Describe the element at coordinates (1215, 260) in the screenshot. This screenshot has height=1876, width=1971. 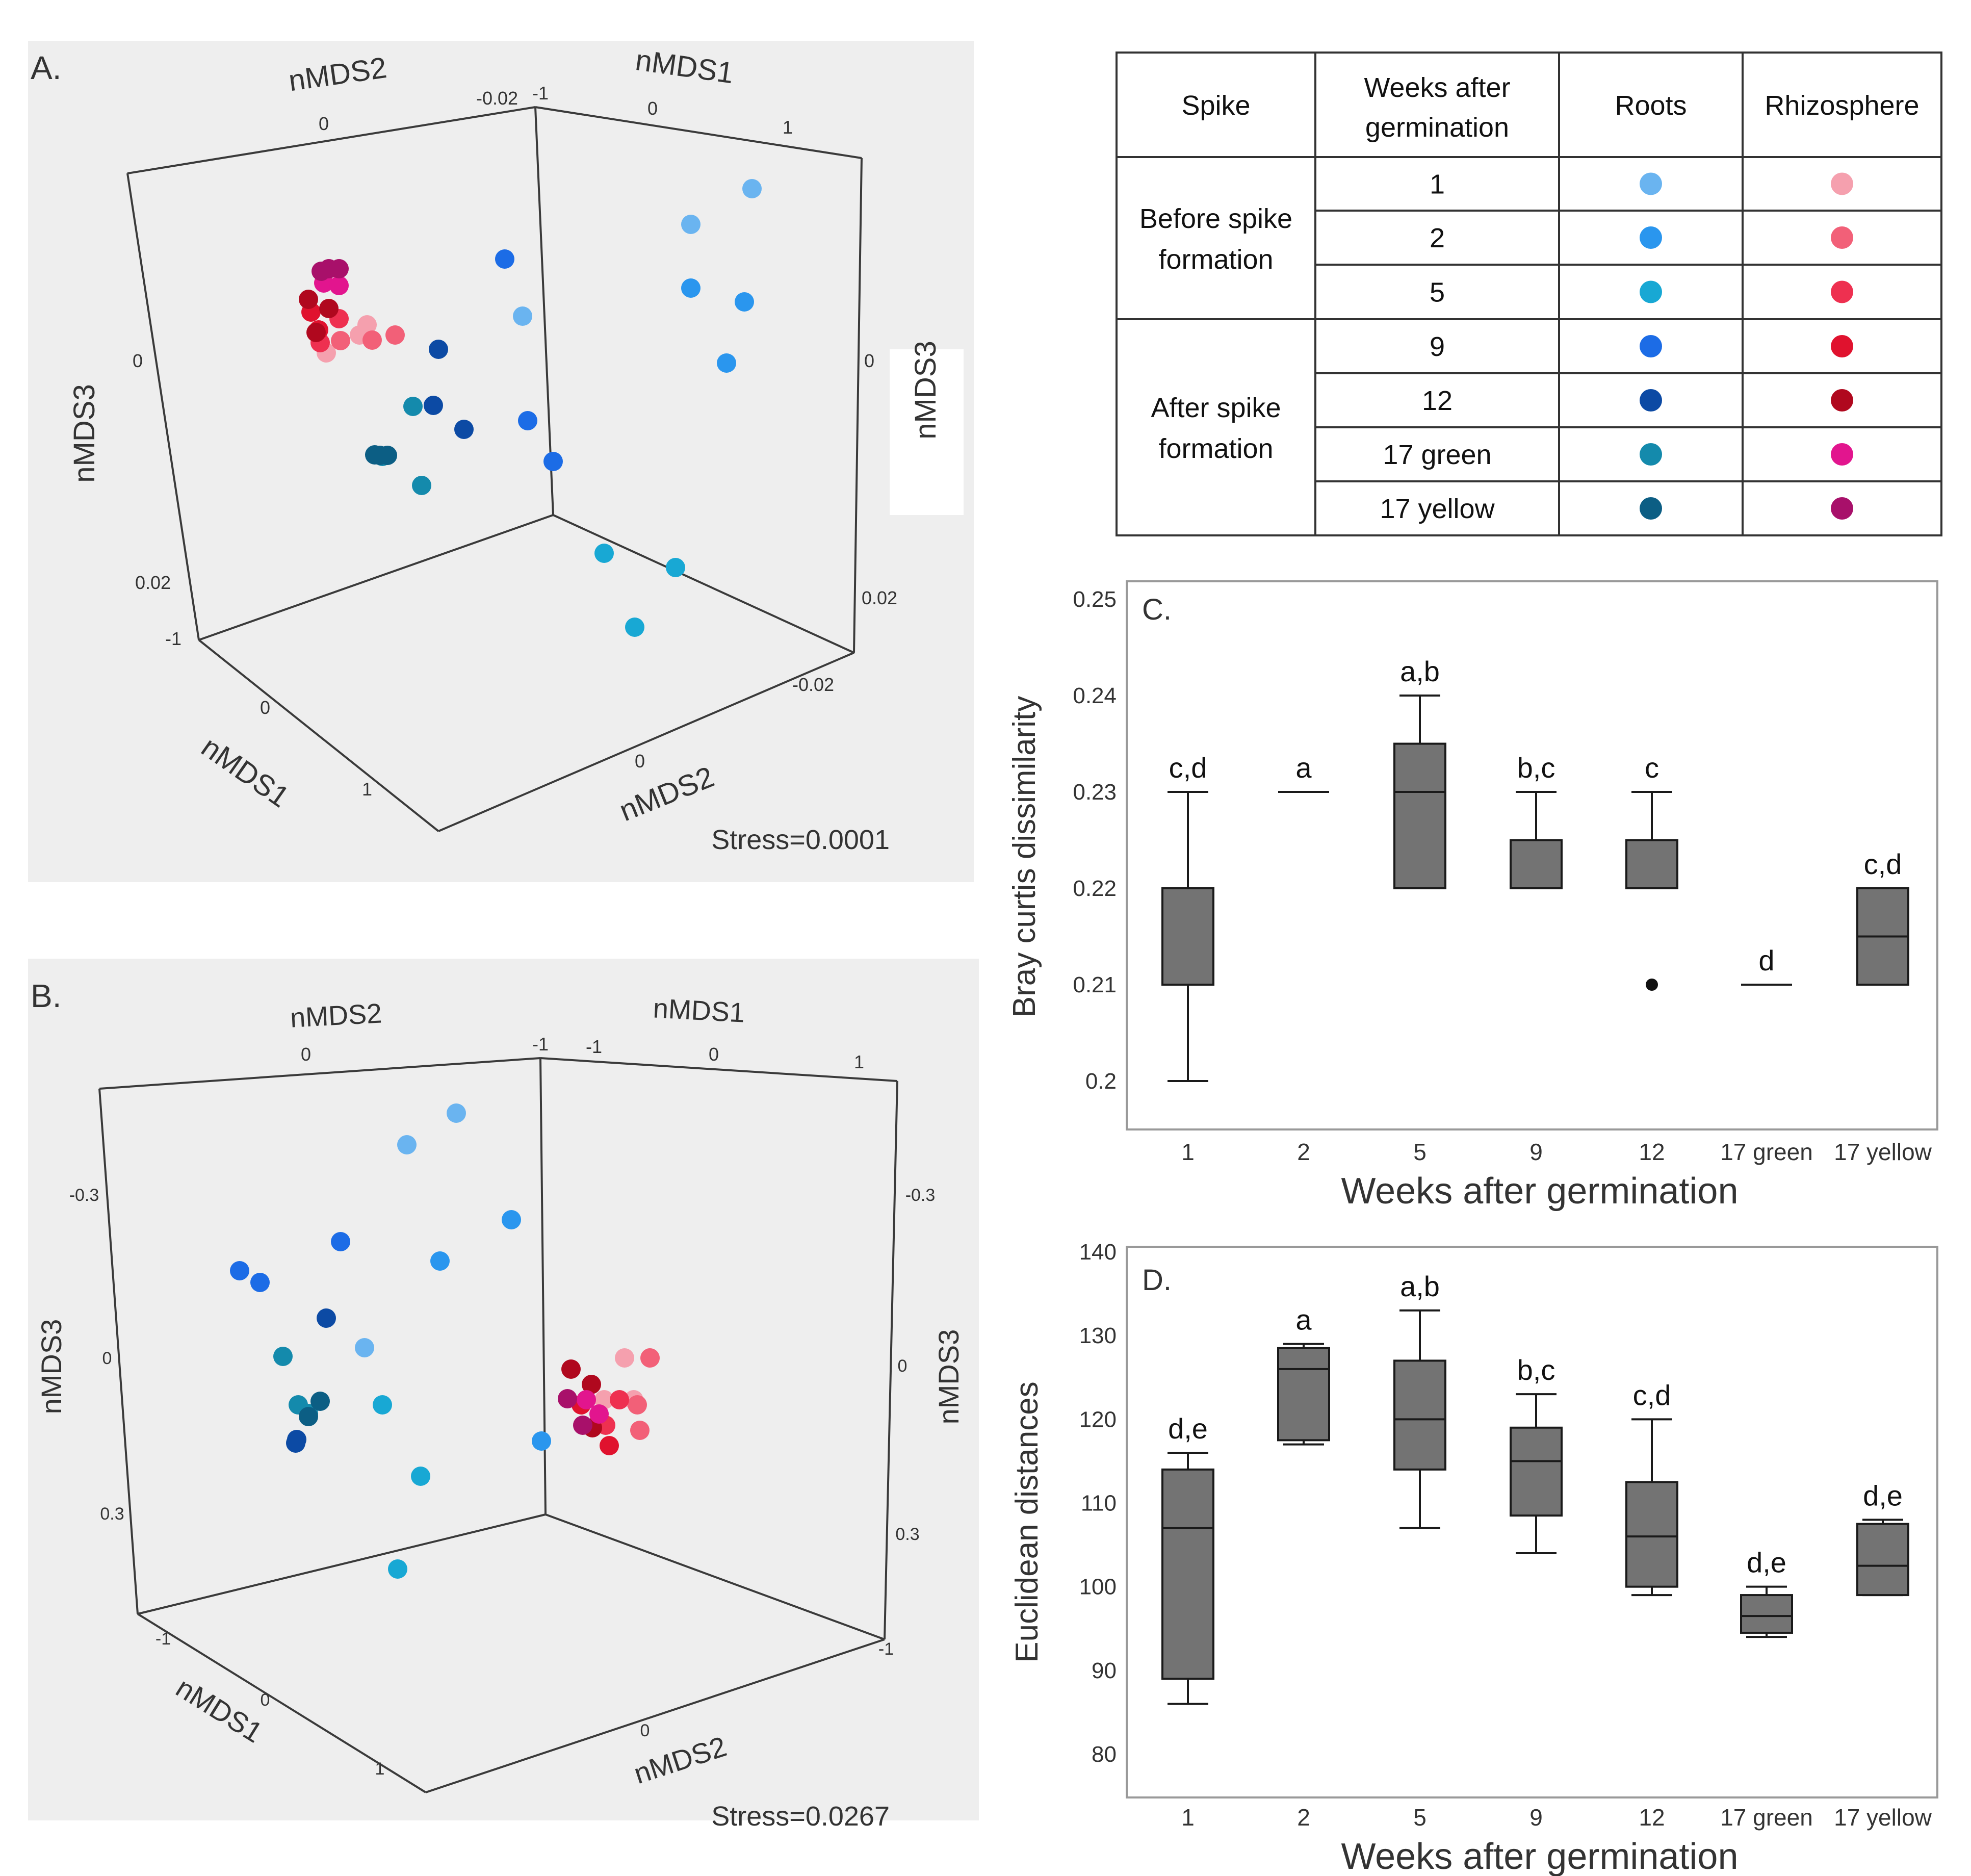
I see `legend-group-label-line: formation` at that location.